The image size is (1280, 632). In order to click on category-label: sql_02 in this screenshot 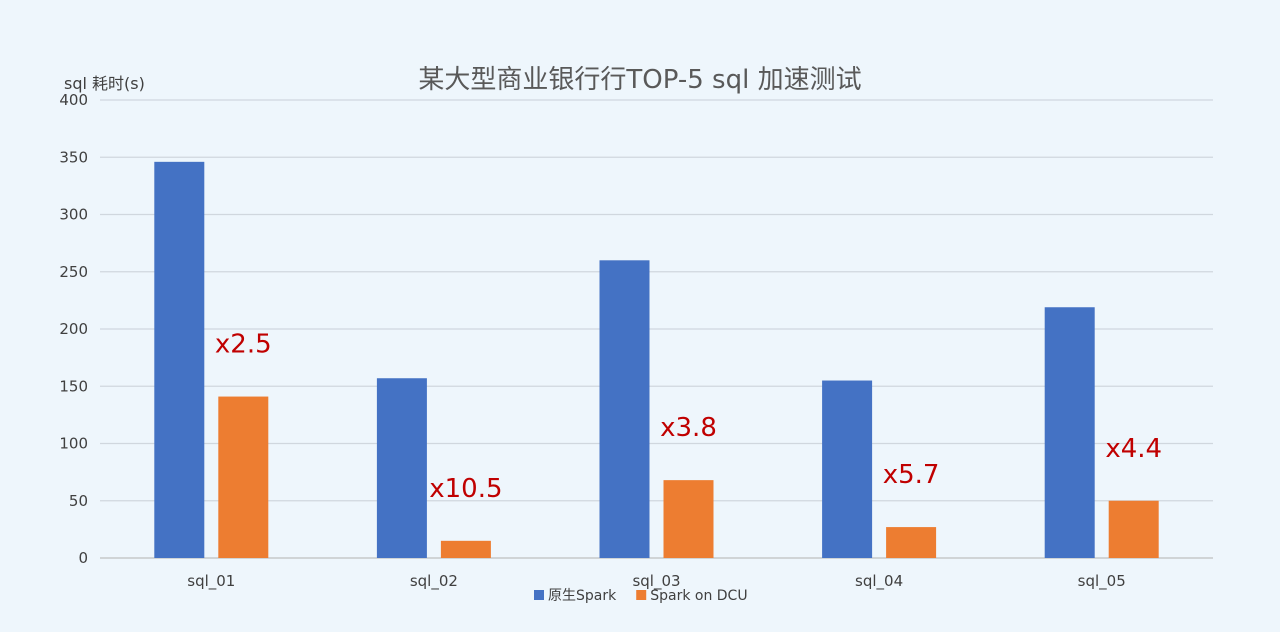, I will do `click(434, 581)`.